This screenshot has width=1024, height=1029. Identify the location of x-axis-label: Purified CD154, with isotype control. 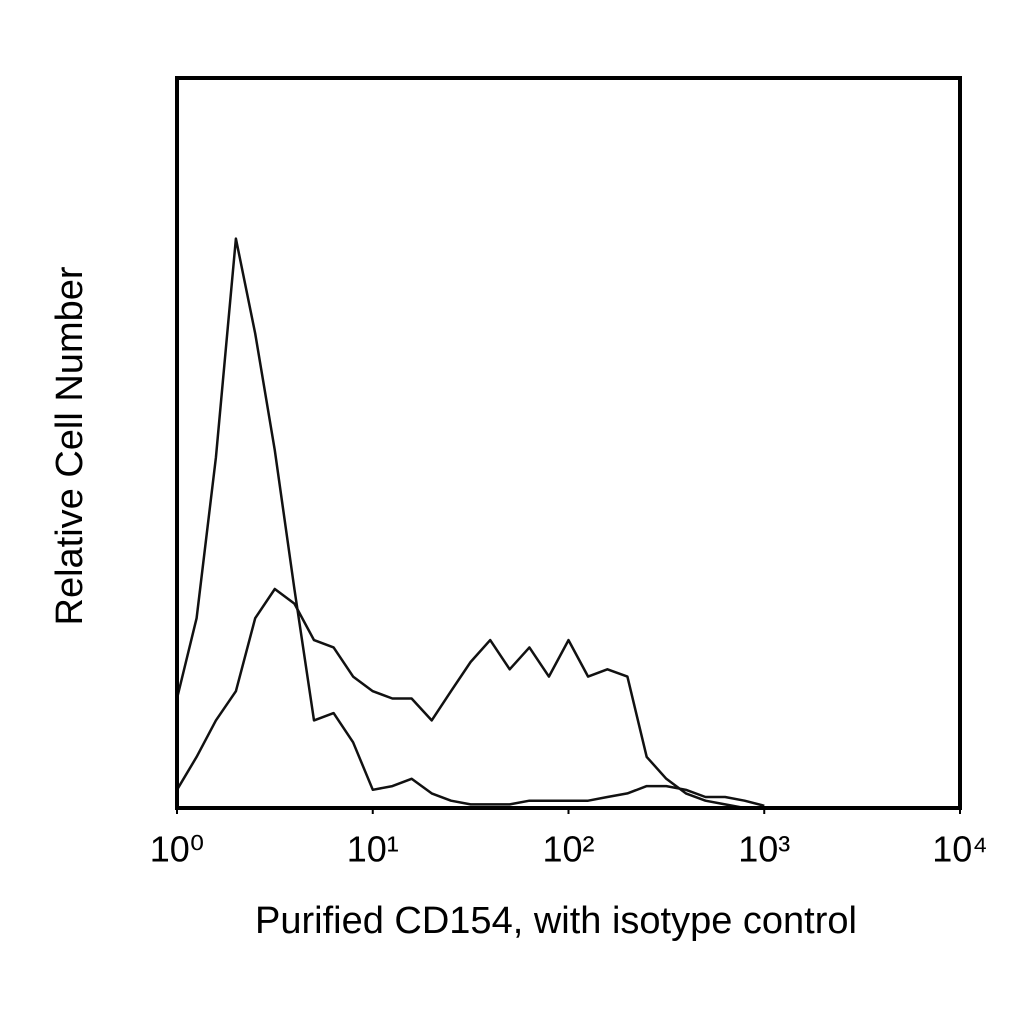
(556, 921).